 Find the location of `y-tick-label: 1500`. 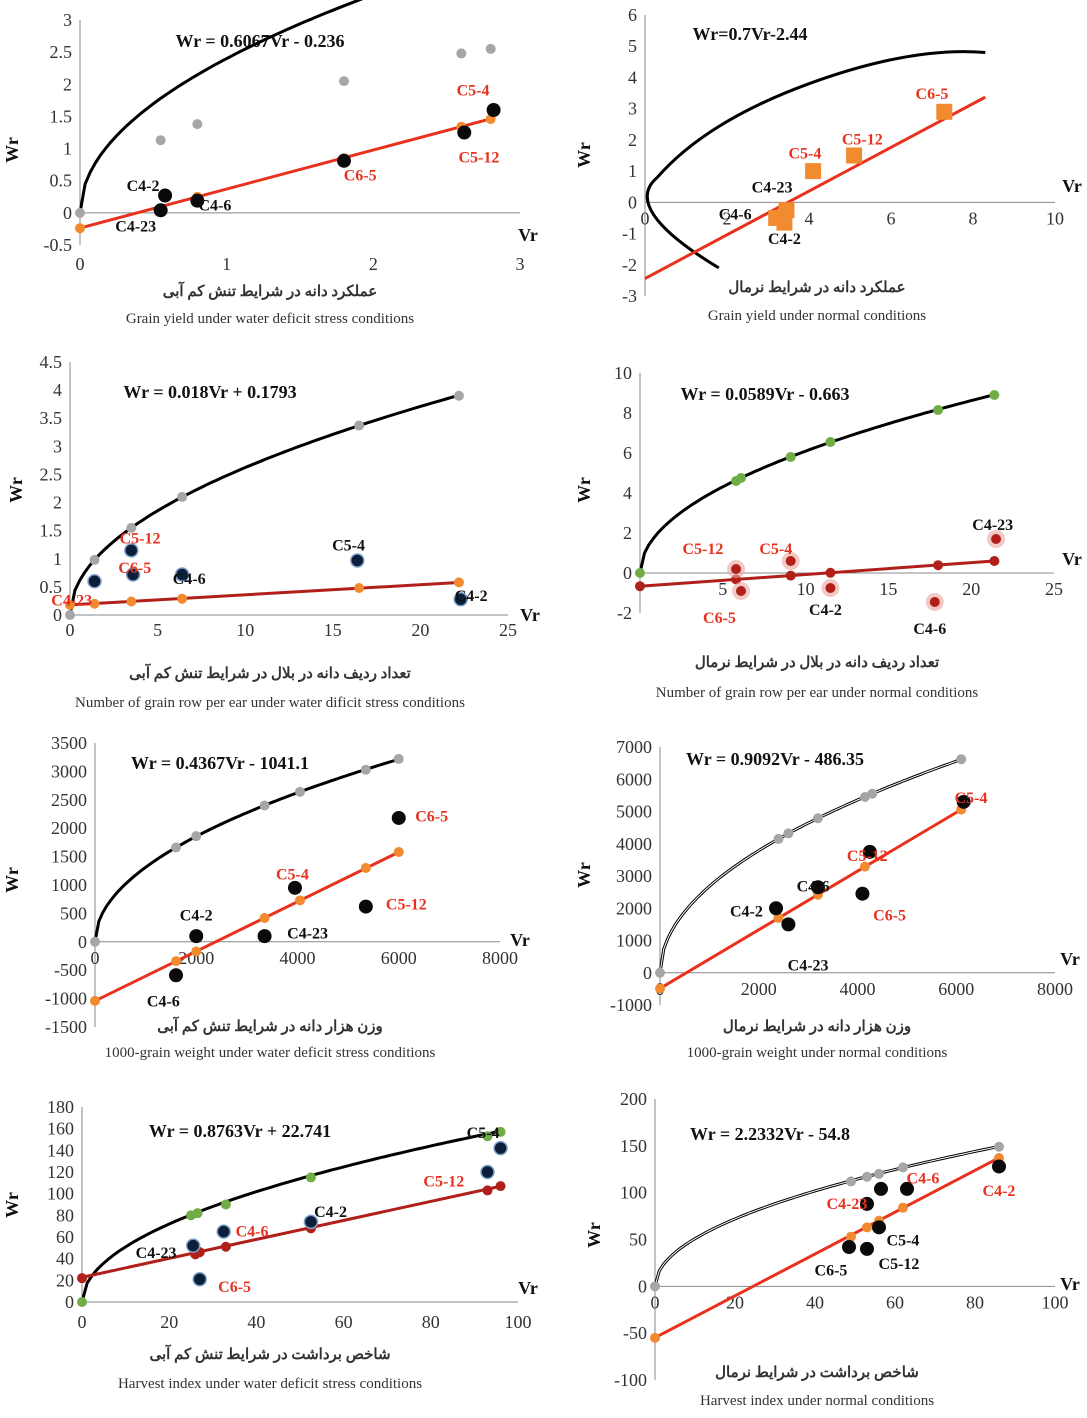

y-tick-label: 1500 is located at coordinates (69, 857).